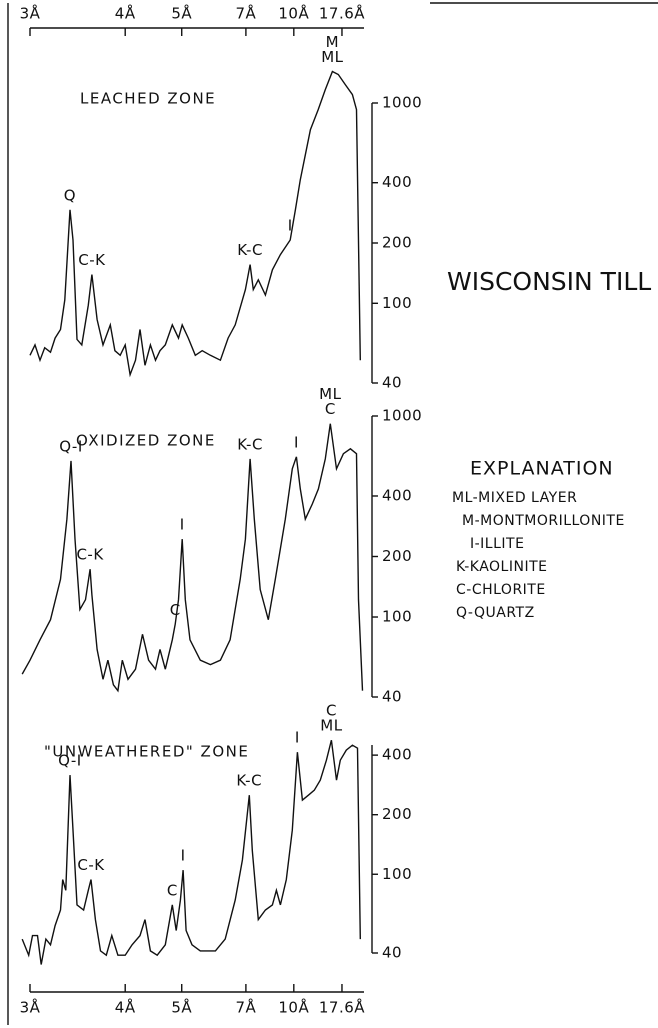 The width and height of the screenshot is (658, 1028). Describe the element at coordinates (146, 752) in the screenshot. I see `panel-title: "UNWEATHERED" ZONE` at that location.